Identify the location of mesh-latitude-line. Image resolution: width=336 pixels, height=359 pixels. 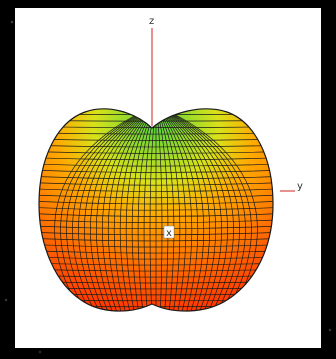
(156, 121).